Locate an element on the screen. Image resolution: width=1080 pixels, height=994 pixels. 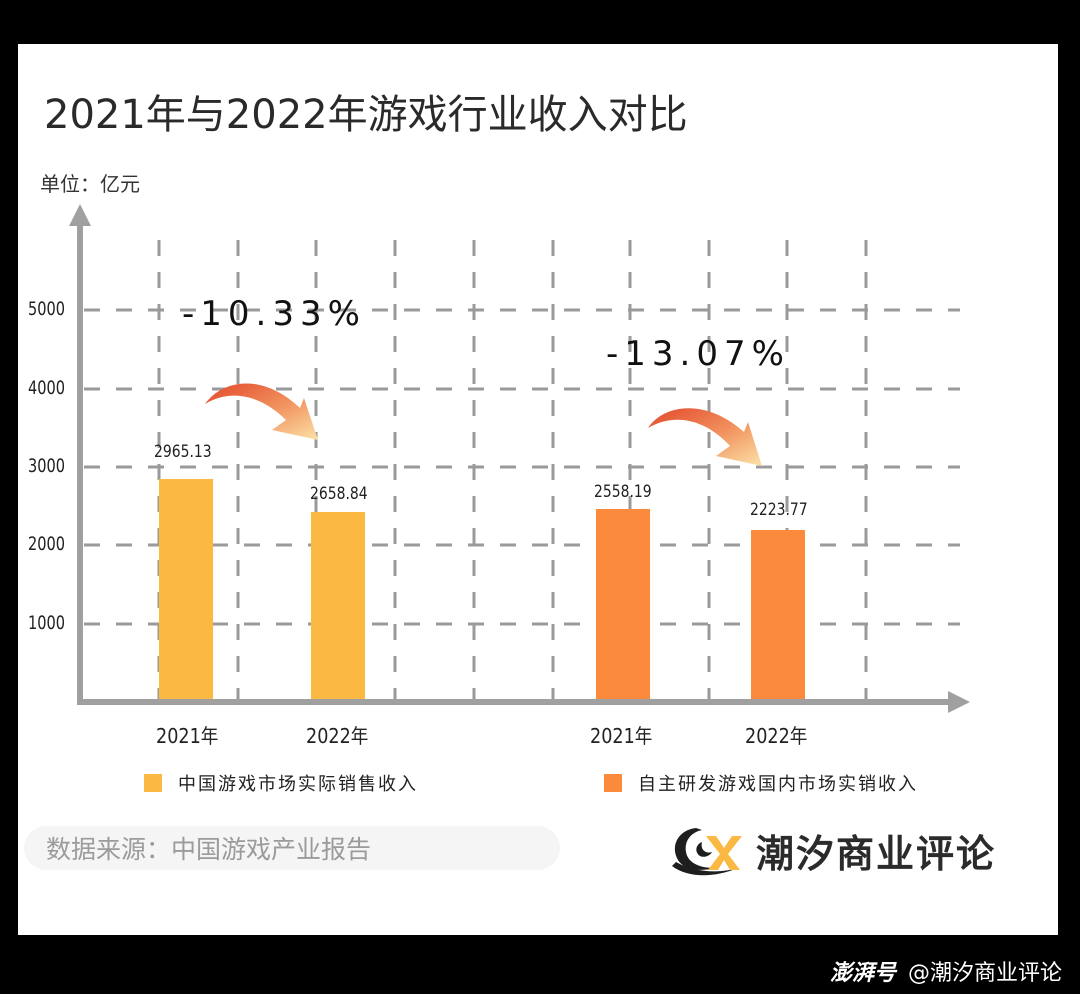
legend-label: 中国游戏市场实际销售收入 is located at coordinates (298, 784).